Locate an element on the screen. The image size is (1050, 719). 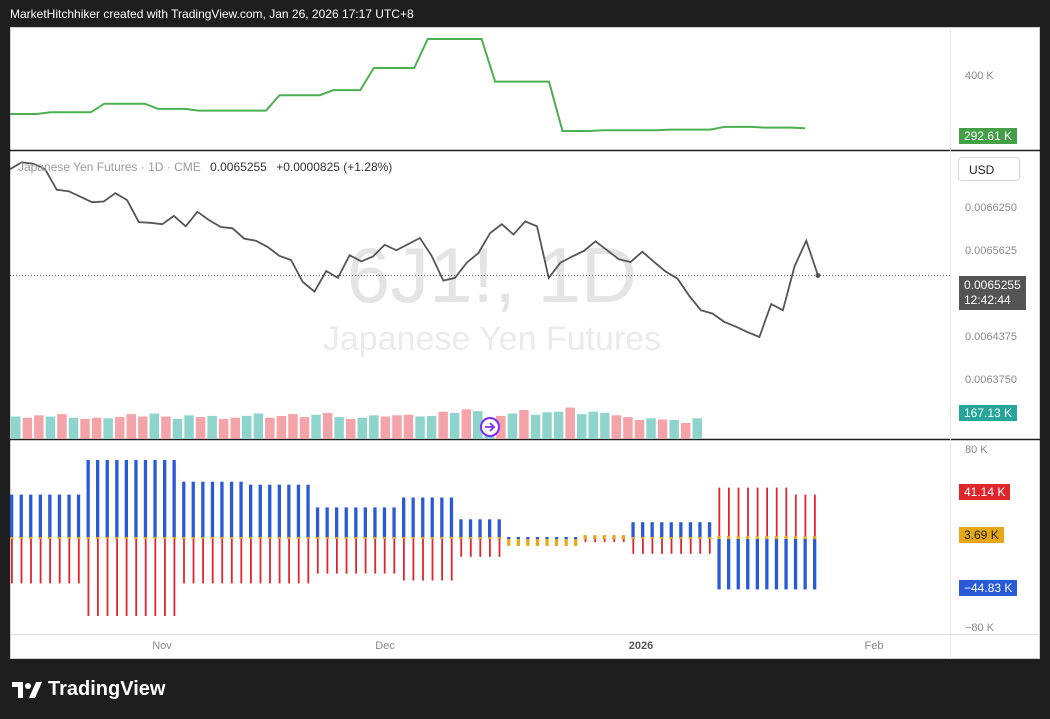
open-interest-last-badge: 292.61 K is located at coordinates (988, 136).